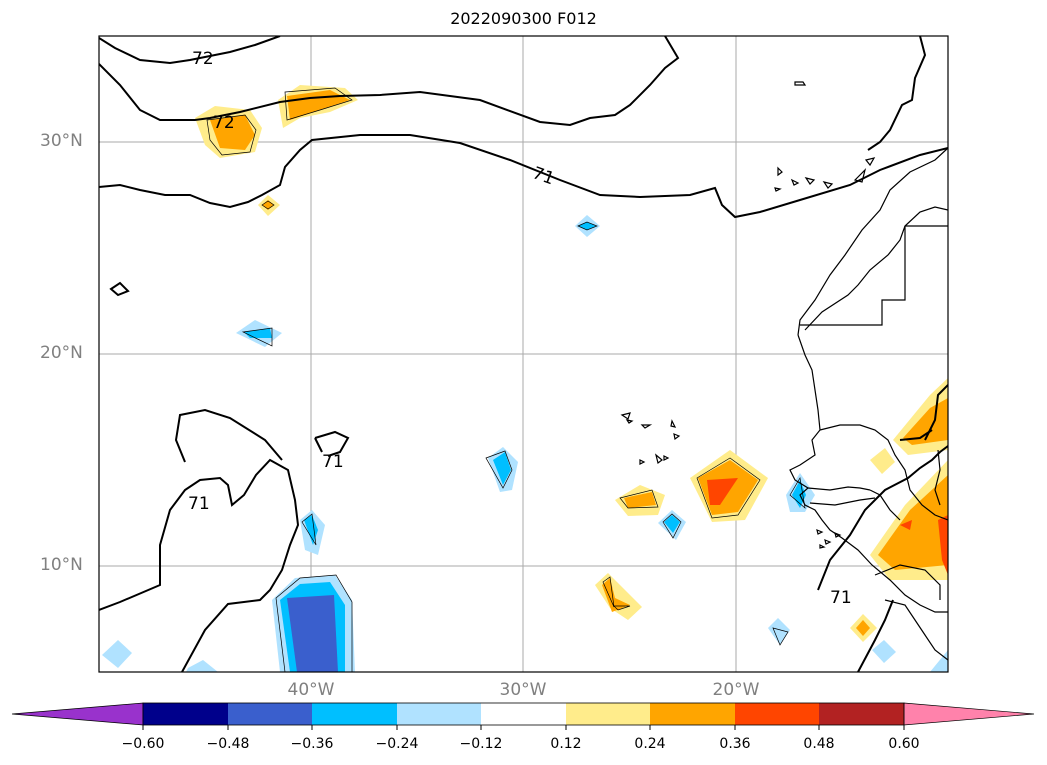 This screenshot has width=1047, height=765. Describe the element at coordinates (61, 565) in the screenshot. I see `lat-label-10n: 10°N` at that location.